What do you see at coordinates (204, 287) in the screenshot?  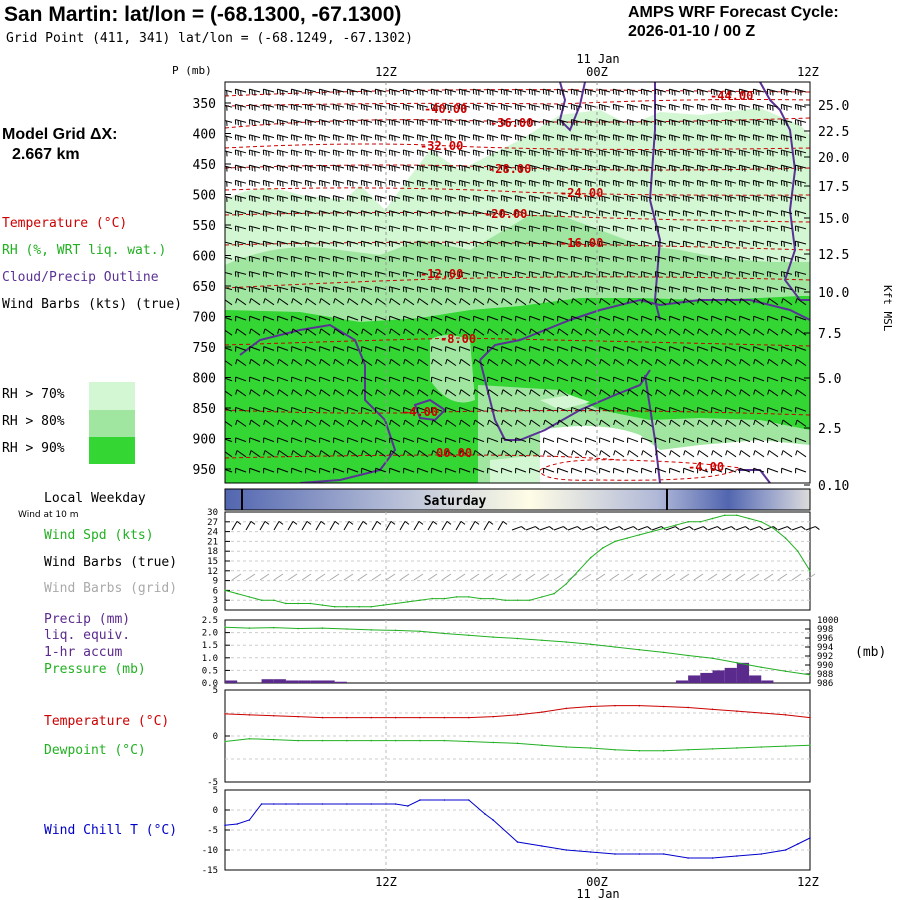 I see `pressure-tick-label: 650` at bounding box center [204, 287].